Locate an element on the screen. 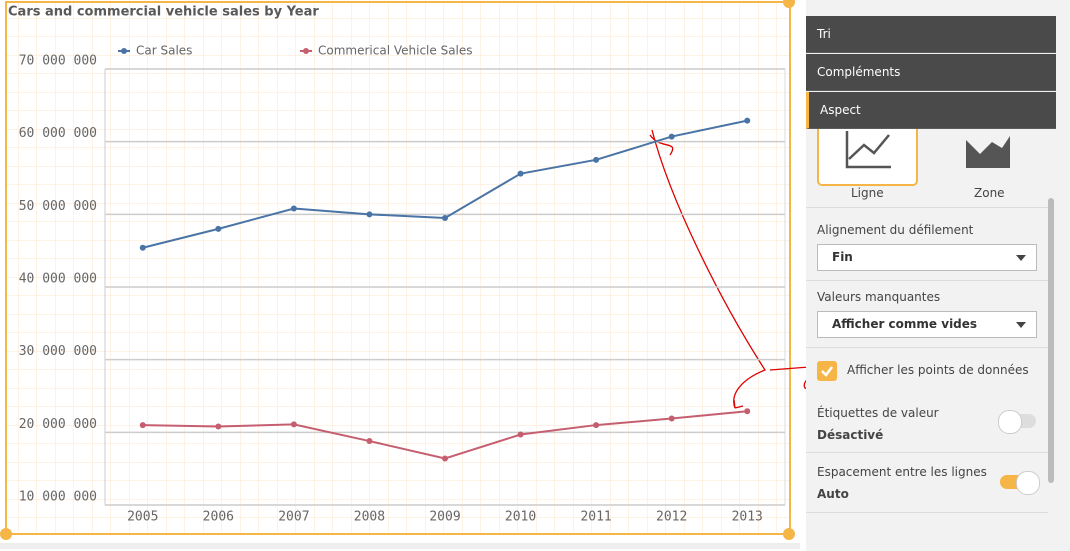  annotation-scribble is located at coordinates (727, 269).